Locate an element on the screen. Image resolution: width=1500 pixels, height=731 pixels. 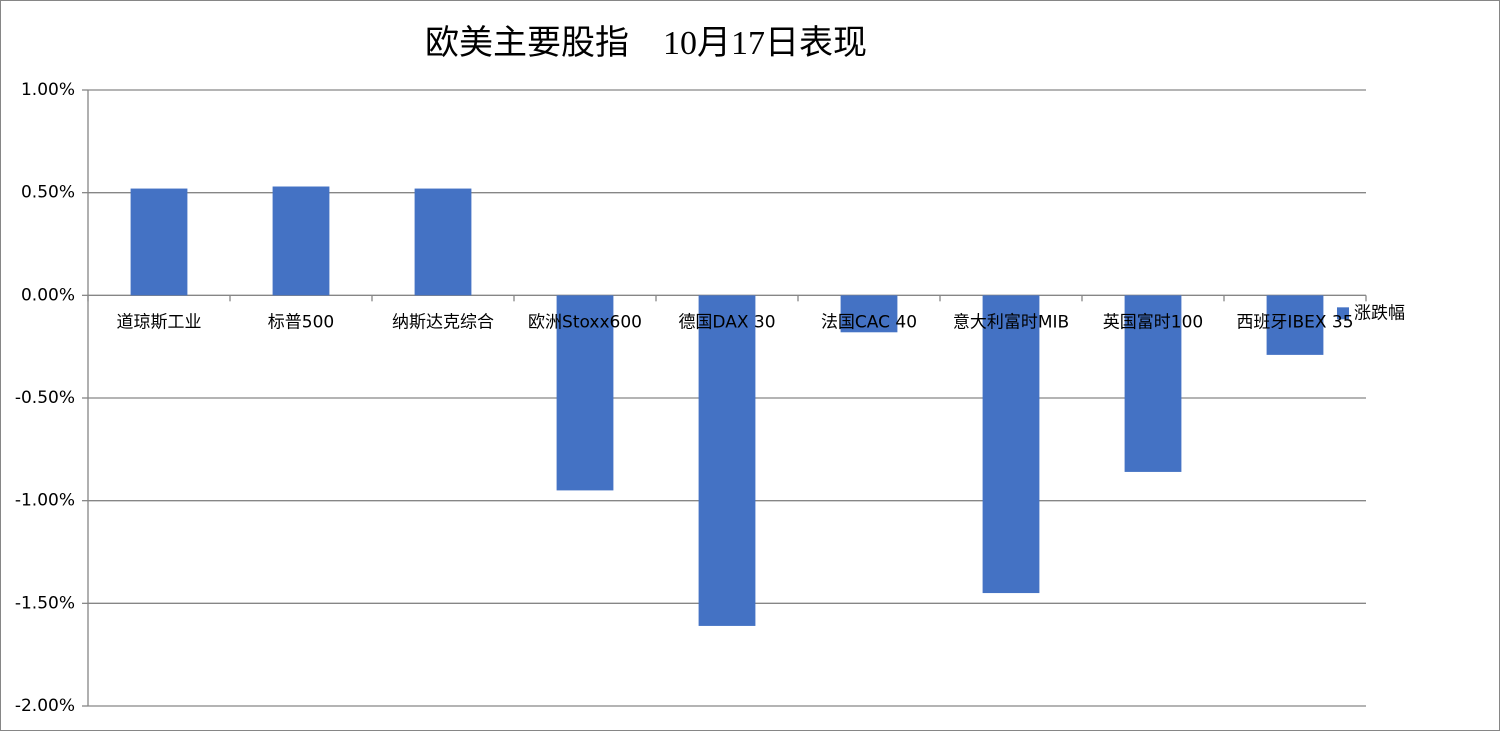
y-tick-label: -1.50% is located at coordinates (45, 603).